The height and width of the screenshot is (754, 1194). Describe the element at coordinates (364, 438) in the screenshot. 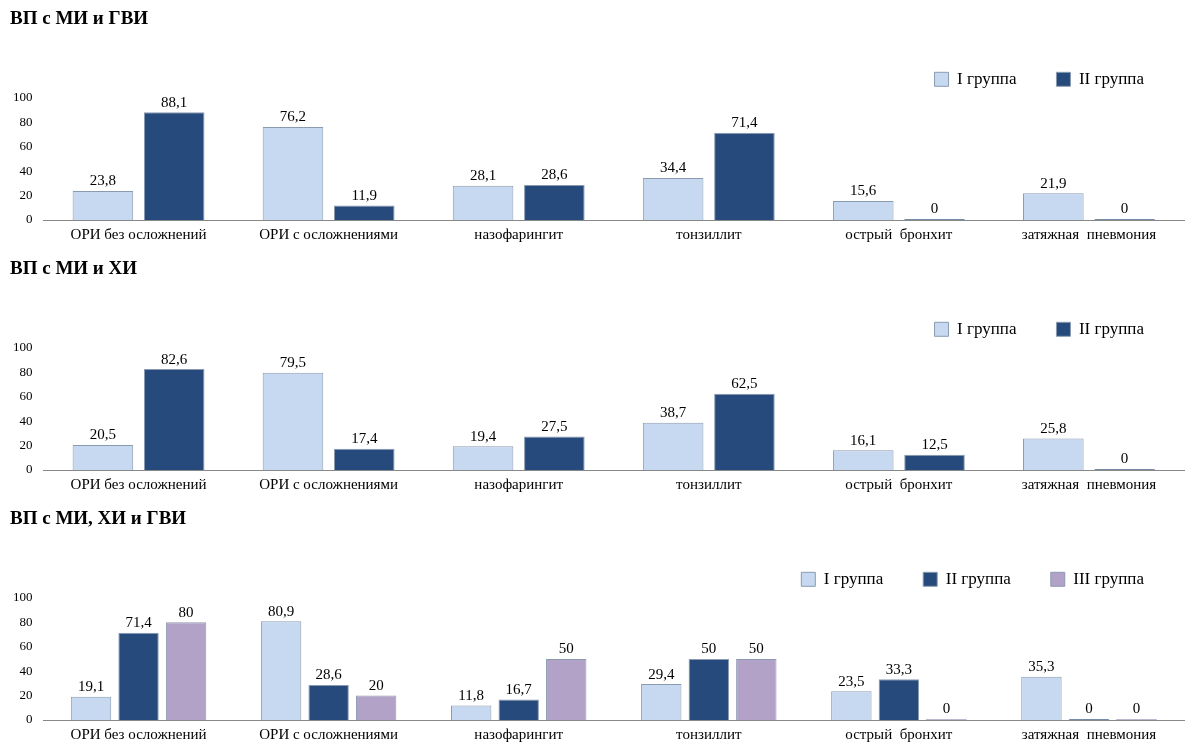

I see `data-label: 17,4` at that location.